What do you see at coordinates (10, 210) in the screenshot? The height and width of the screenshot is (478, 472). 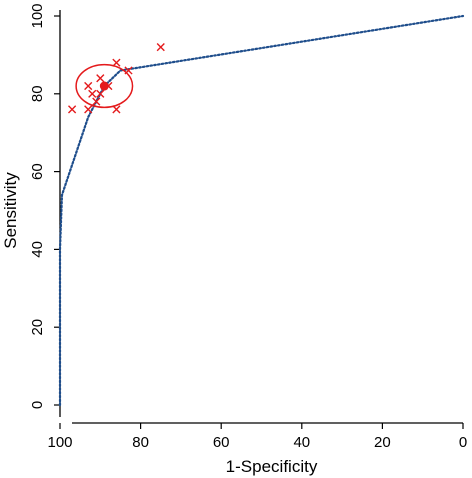 I see `y-axis-title: Sensitivity` at bounding box center [10, 210].